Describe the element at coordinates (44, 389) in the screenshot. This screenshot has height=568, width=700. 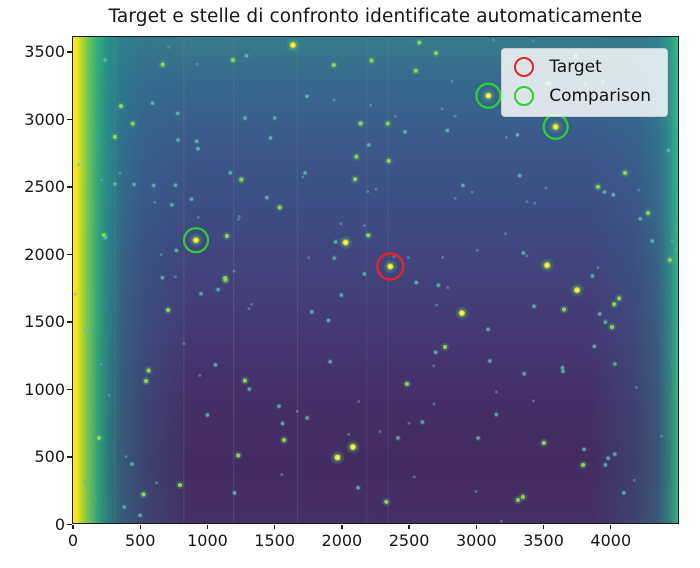
I see `y-tick-label-1000: 1000` at that location.